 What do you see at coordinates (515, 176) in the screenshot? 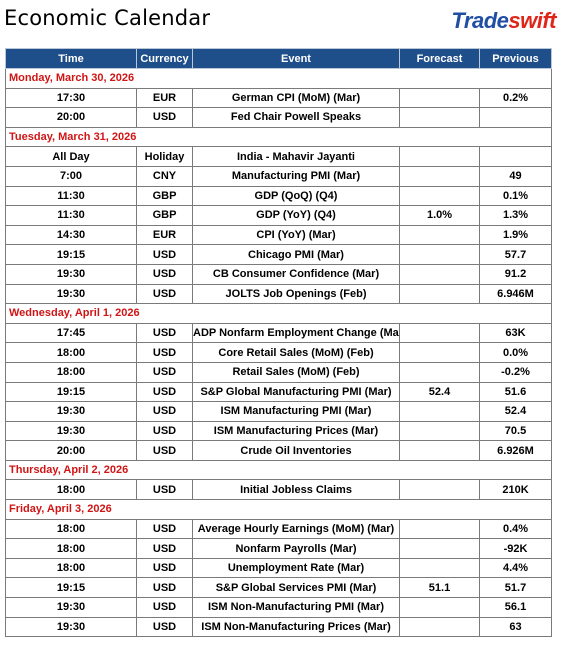
I see `cell-previous: 49` at bounding box center [515, 176].